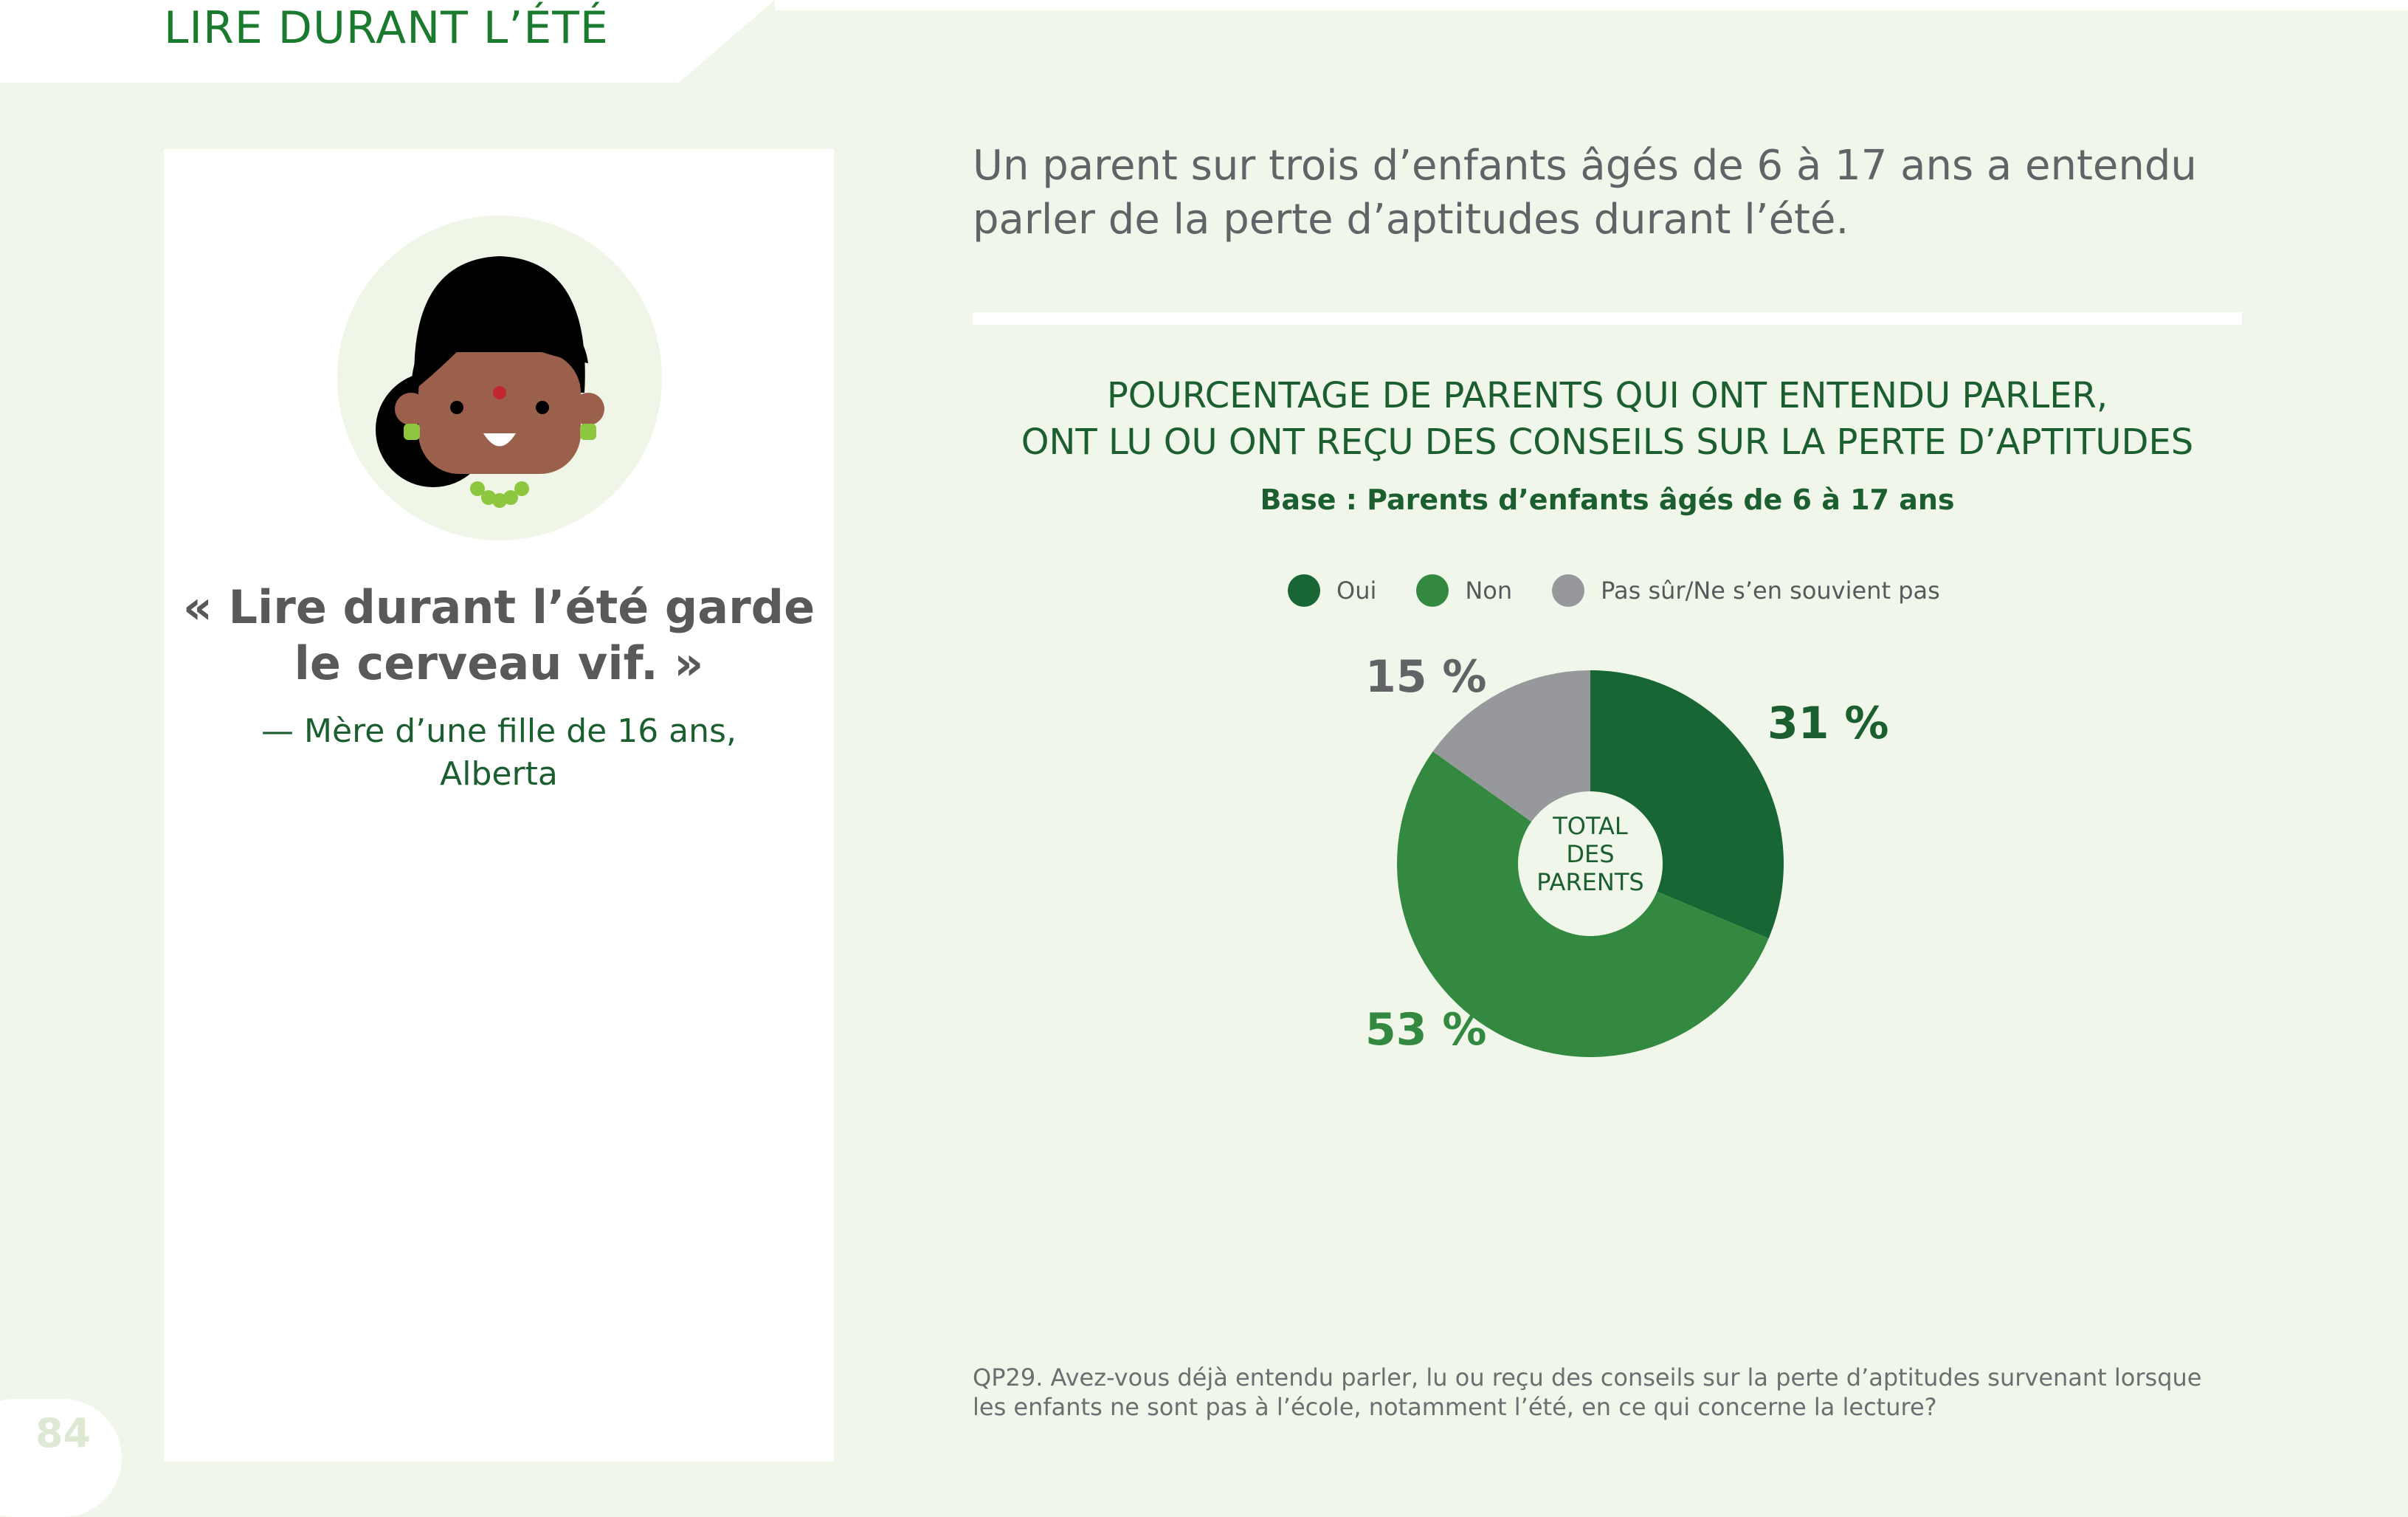  Describe the element at coordinates (1357, 591) in the screenshot. I see `legend-label-oui: Oui` at that location.